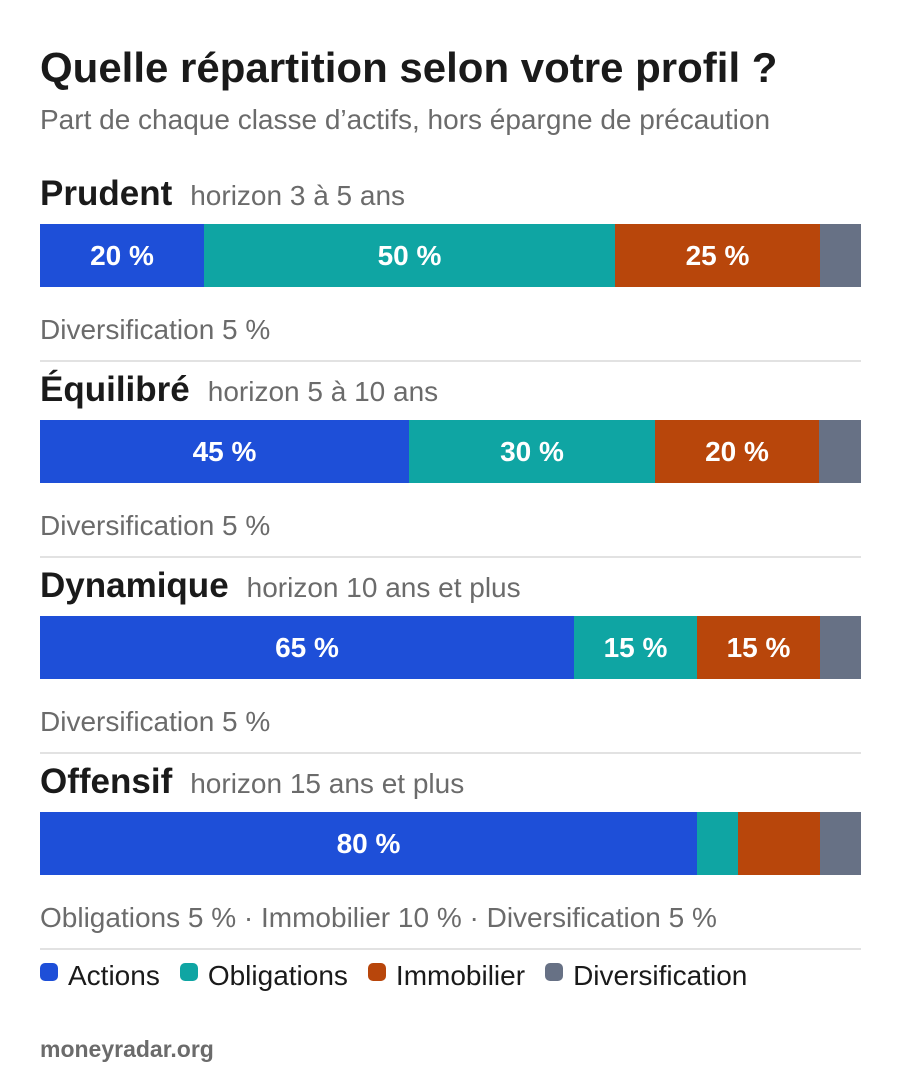 The image size is (900, 1090). Describe the element at coordinates (106, 193) in the screenshot. I see `profile-name: Prudent` at that location.